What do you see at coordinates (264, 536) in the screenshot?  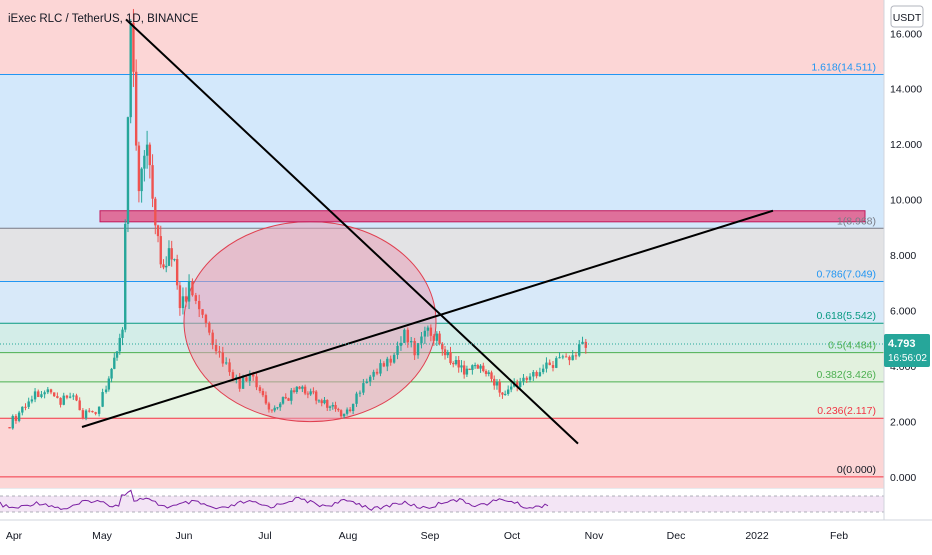 I see `time-tick-label: Jul` at bounding box center [264, 536].